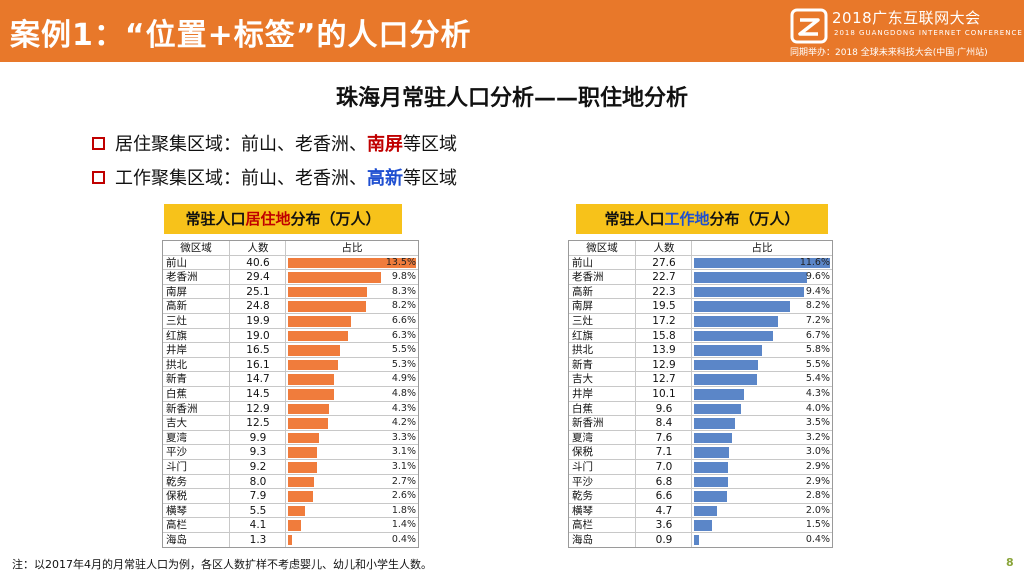 This screenshot has width=1024, height=576. What do you see at coordinates (290, 438) in the screenshot?
I see `table-row: 夏湾 9.9 3.3%` at bounding box center [290, 438].